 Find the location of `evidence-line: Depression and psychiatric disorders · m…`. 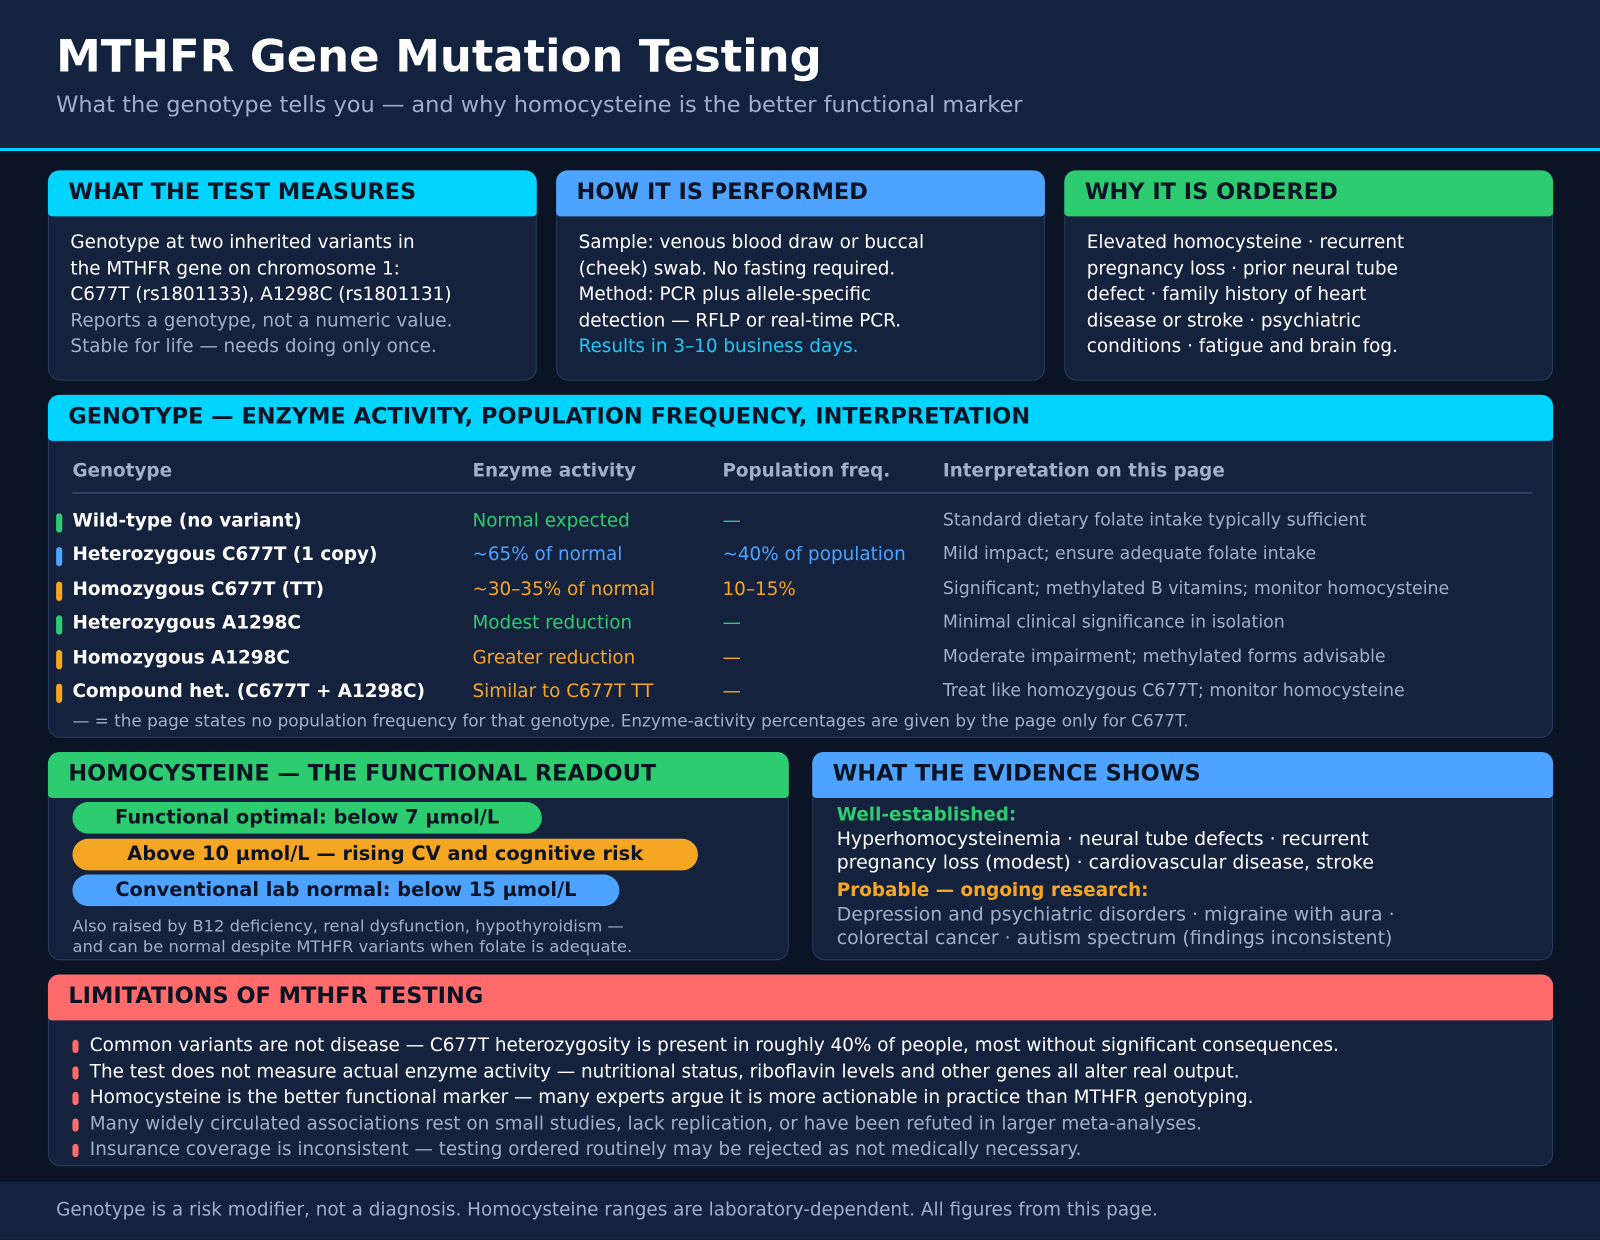

evidence-line: Depression and psychiatric disorders · m… is located at coordinates (1115, 915).